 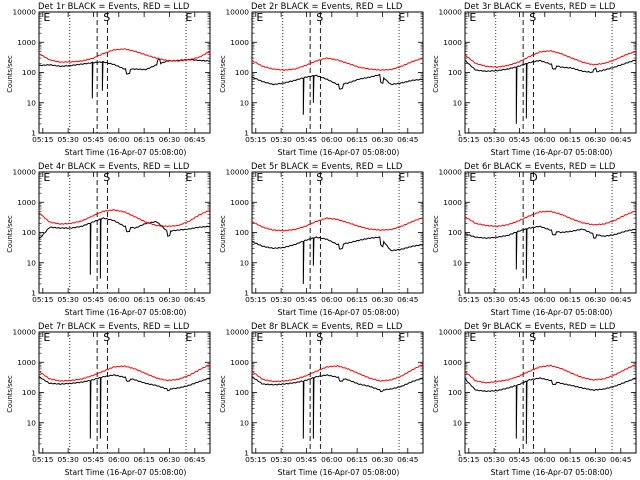 What do you see at coordinates (540, 6) in the screenshot?
I see `panel-title: Det 3r BLACK = Events, RED = LLD` at bounding box center [540, 6].